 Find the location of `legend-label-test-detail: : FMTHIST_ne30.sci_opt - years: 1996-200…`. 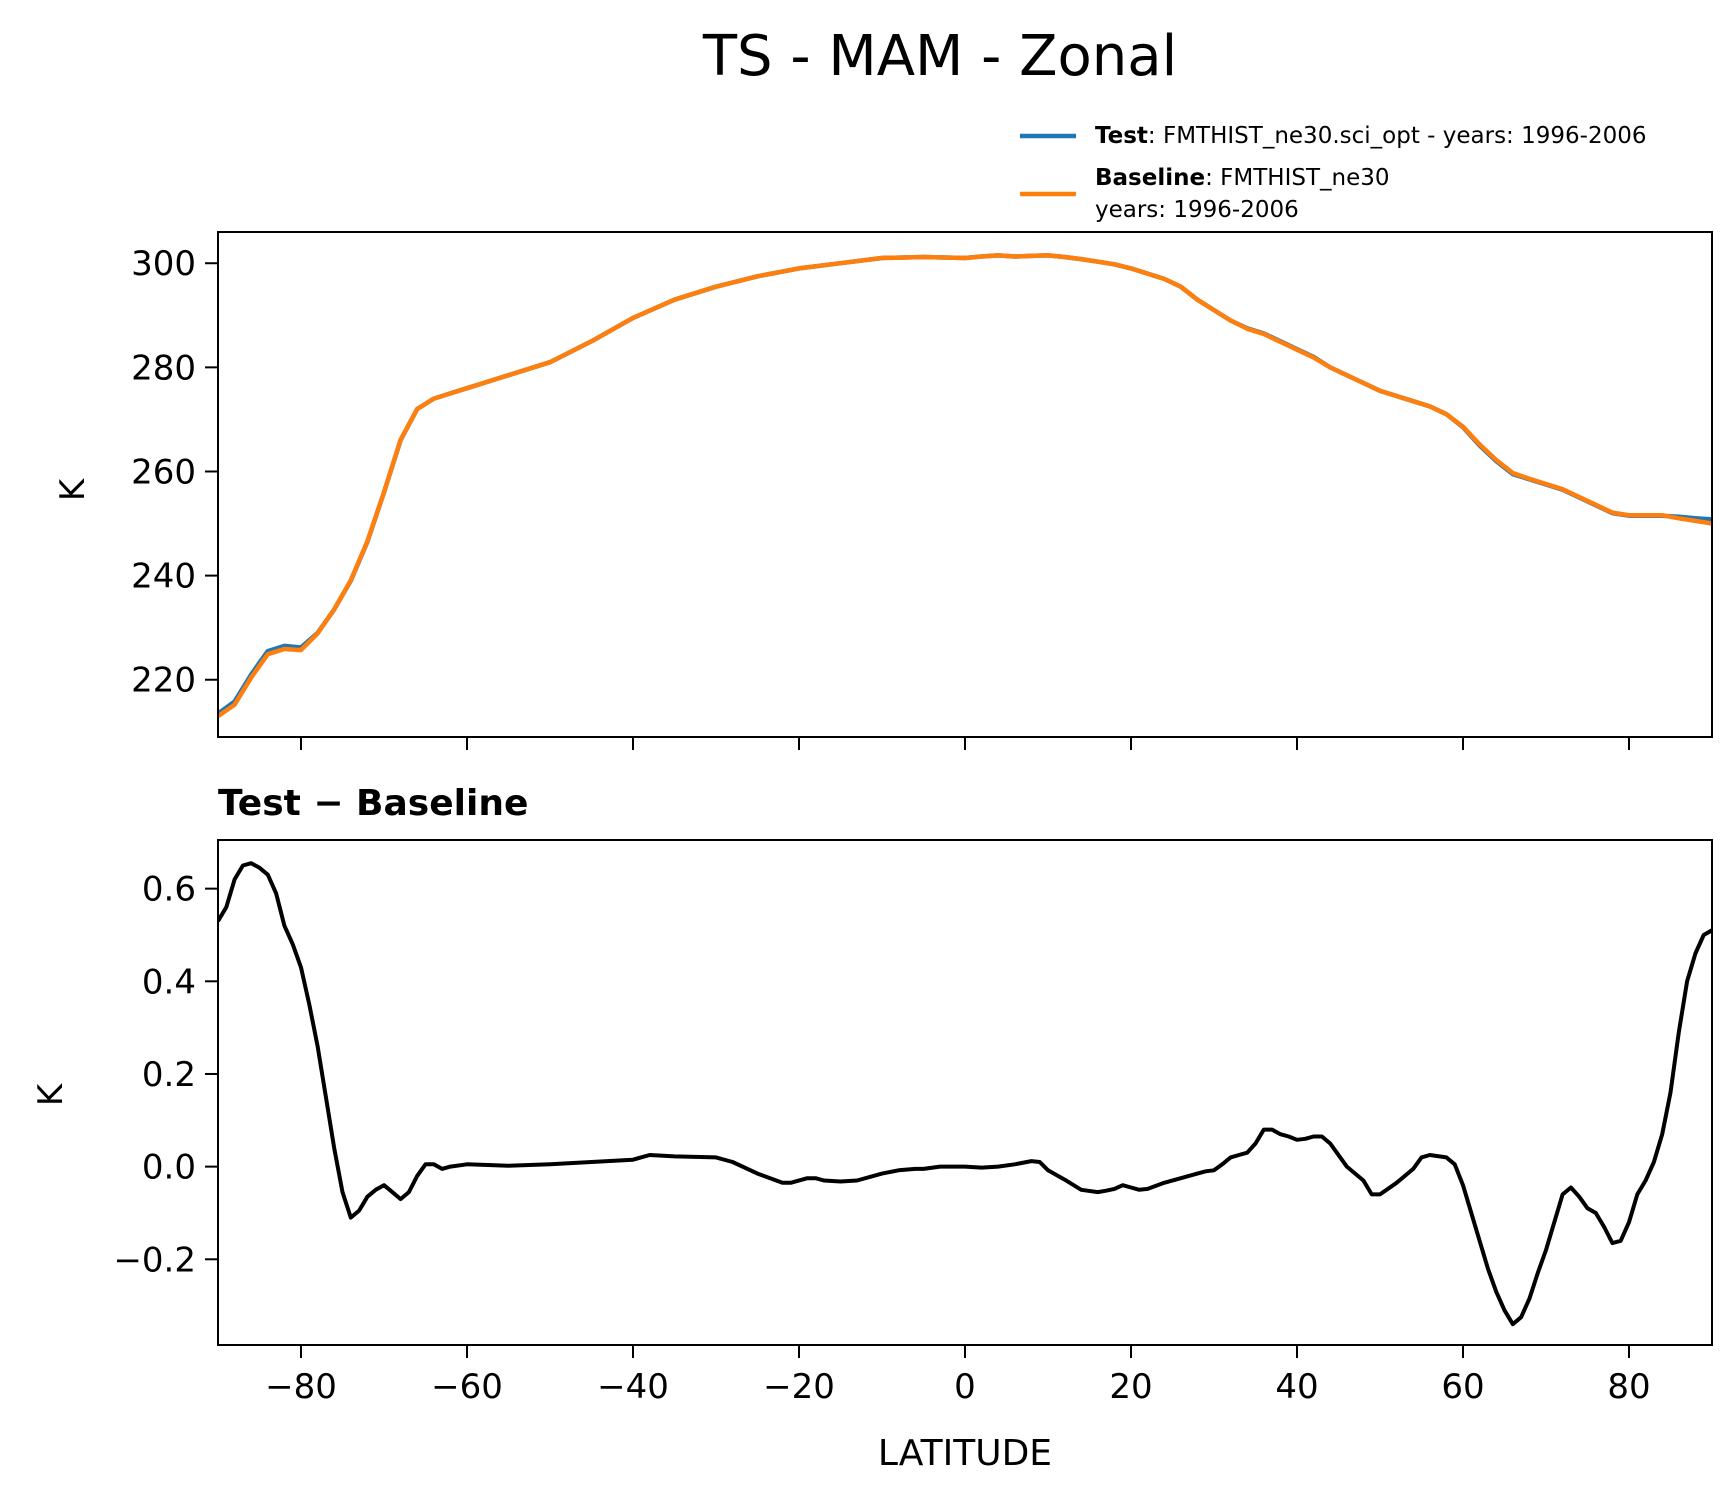

legend-label-test-detail: : FMTHIST_ne30.sci_opt - years: 1996-200… is located at coordinates (1397, 136).